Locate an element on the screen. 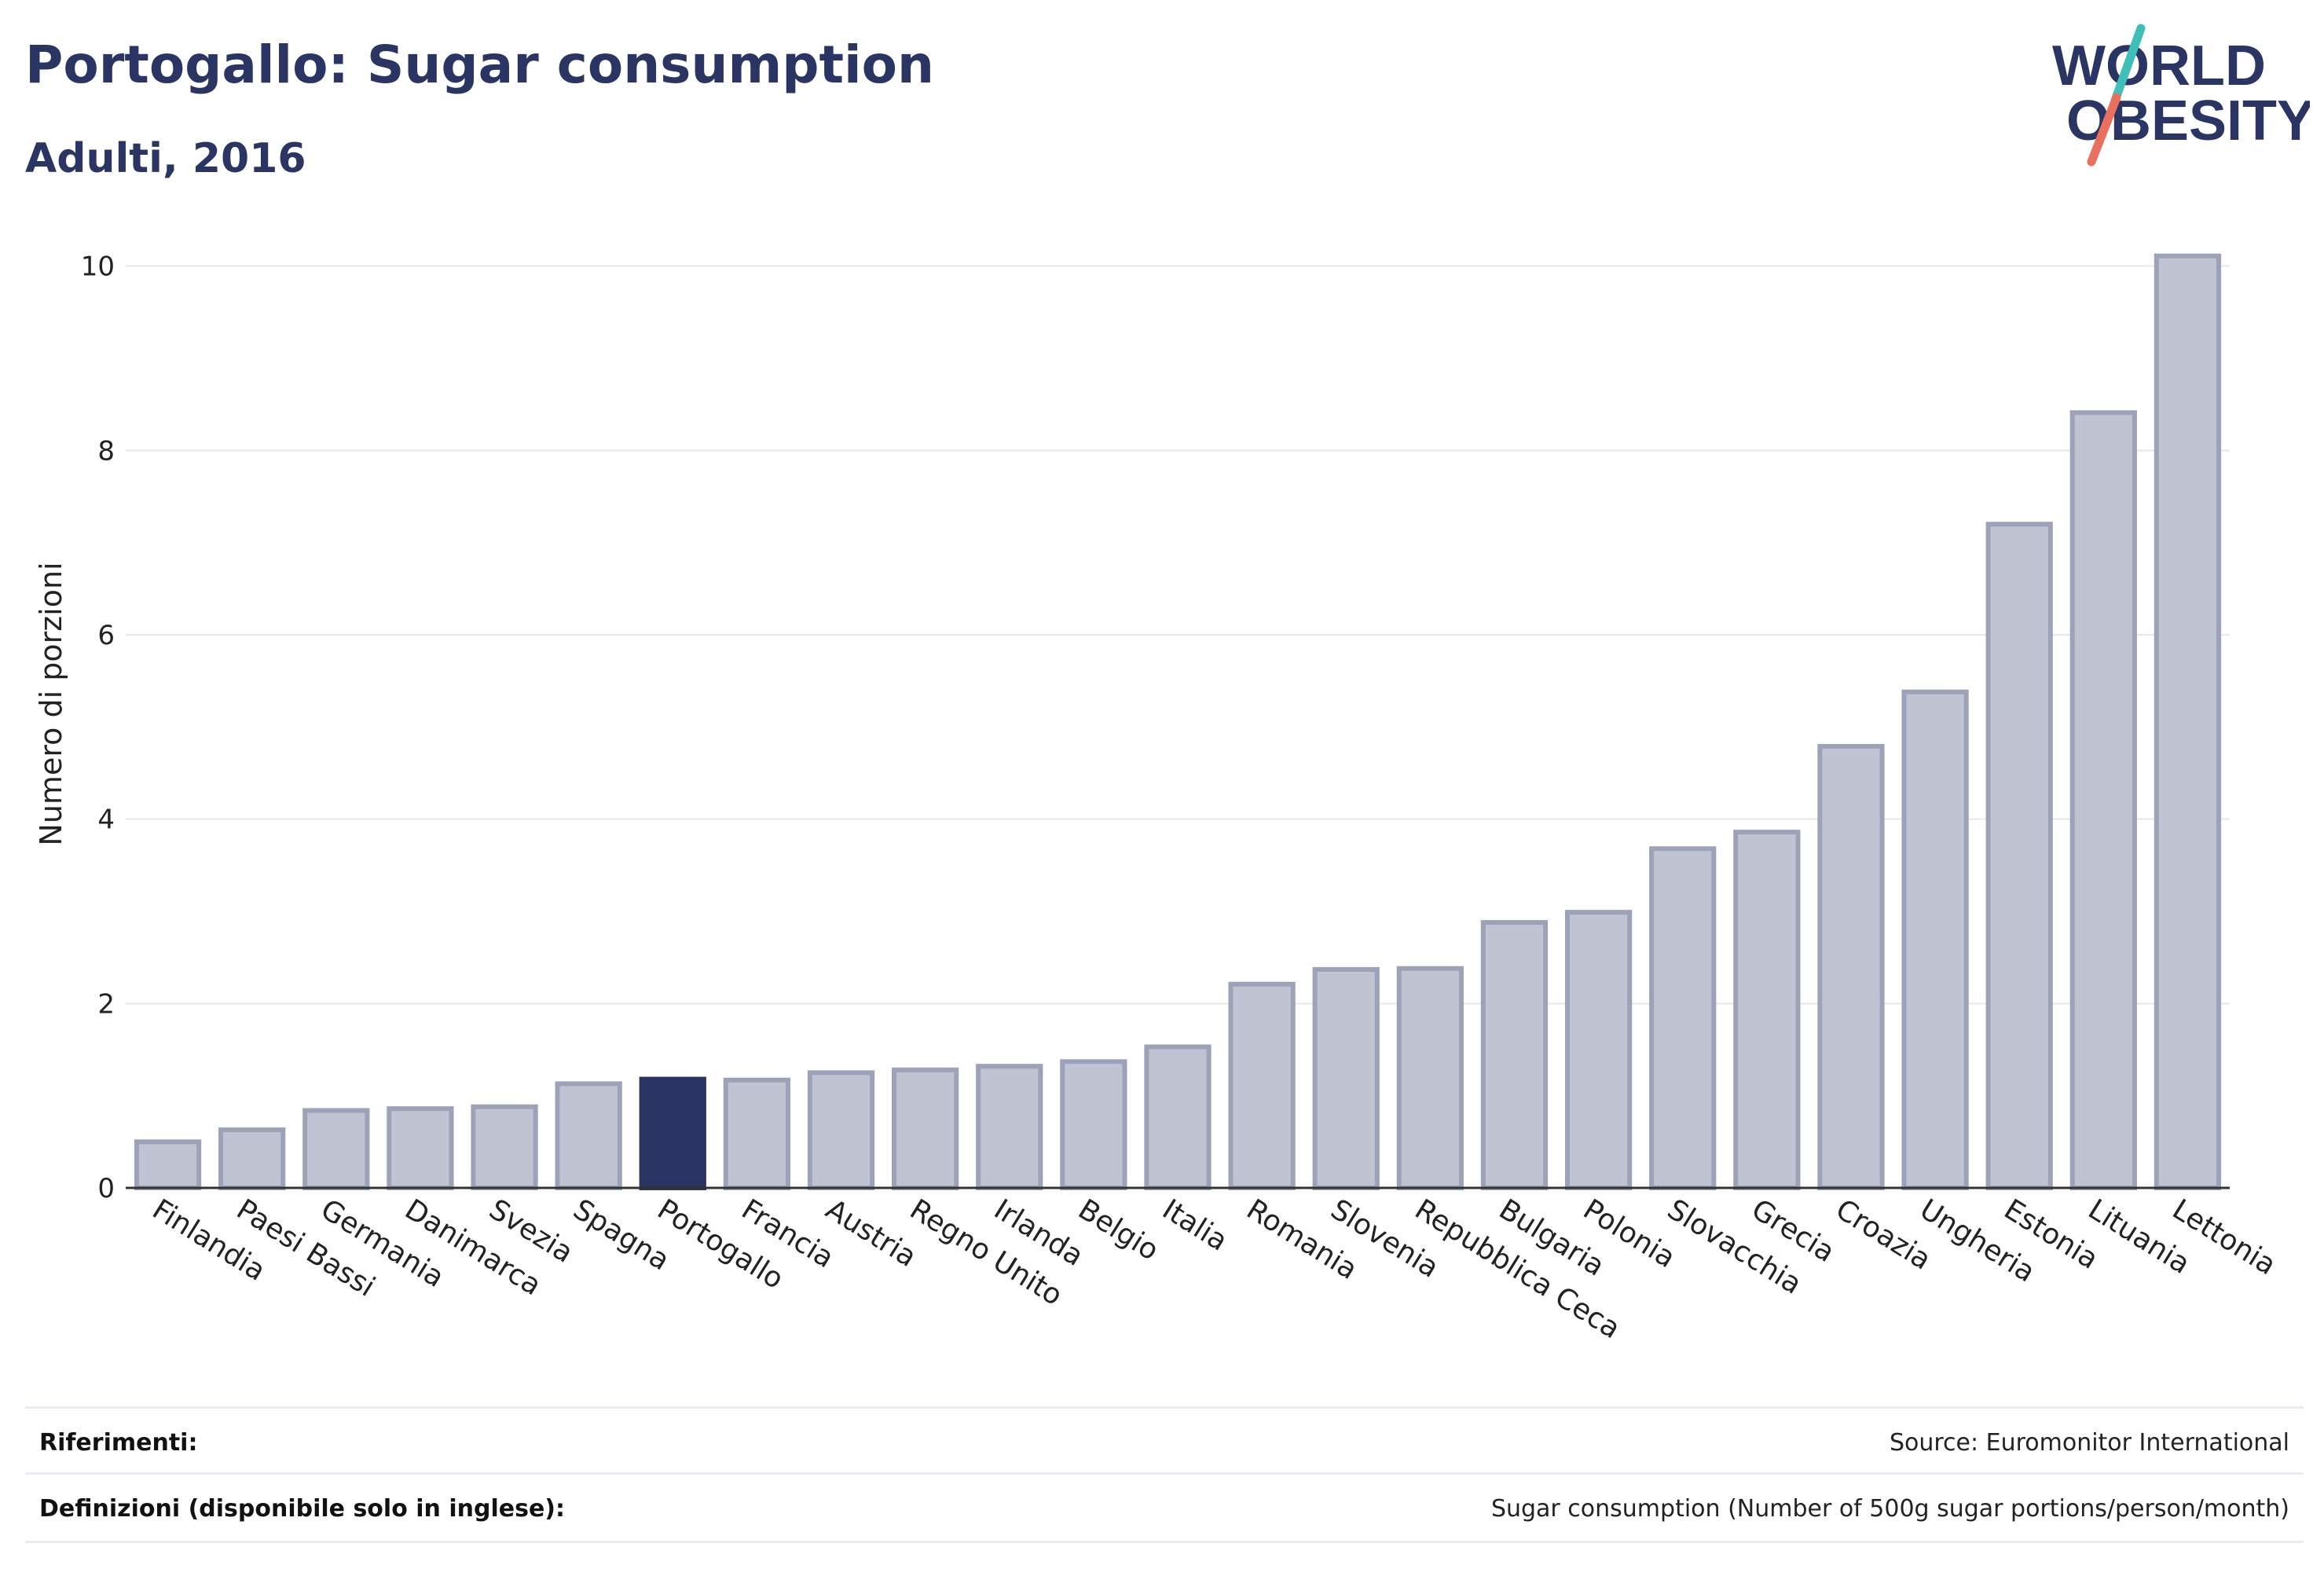 This screenshot has height=1576, width=2324. references-value: Source: Euromonitor International is located at coordinates (2089, 1443).